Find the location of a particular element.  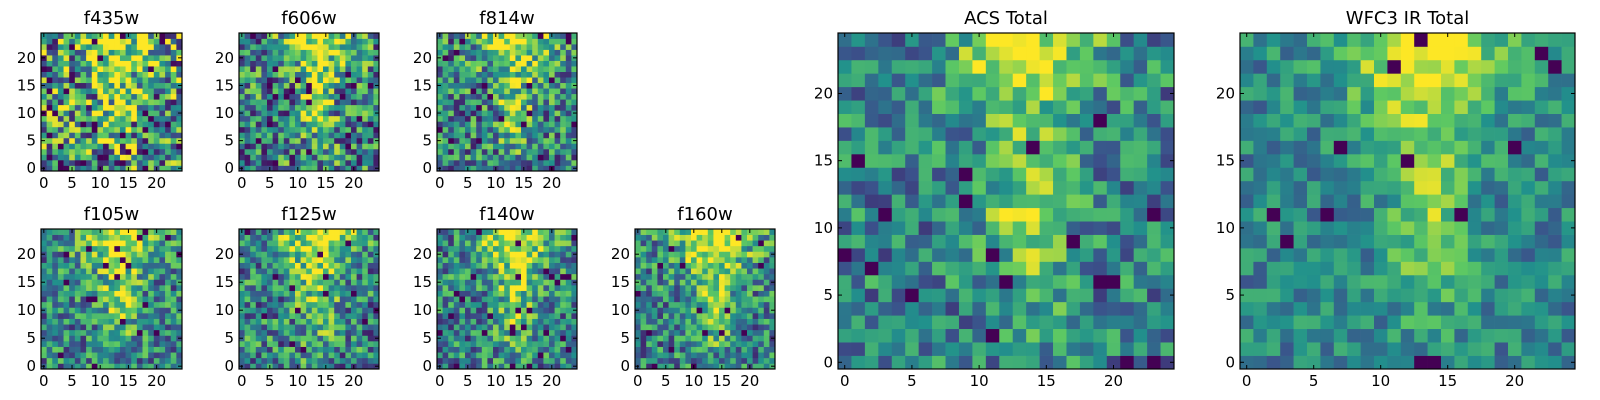

panel-title: f160w is located at coordinates (704, 214).